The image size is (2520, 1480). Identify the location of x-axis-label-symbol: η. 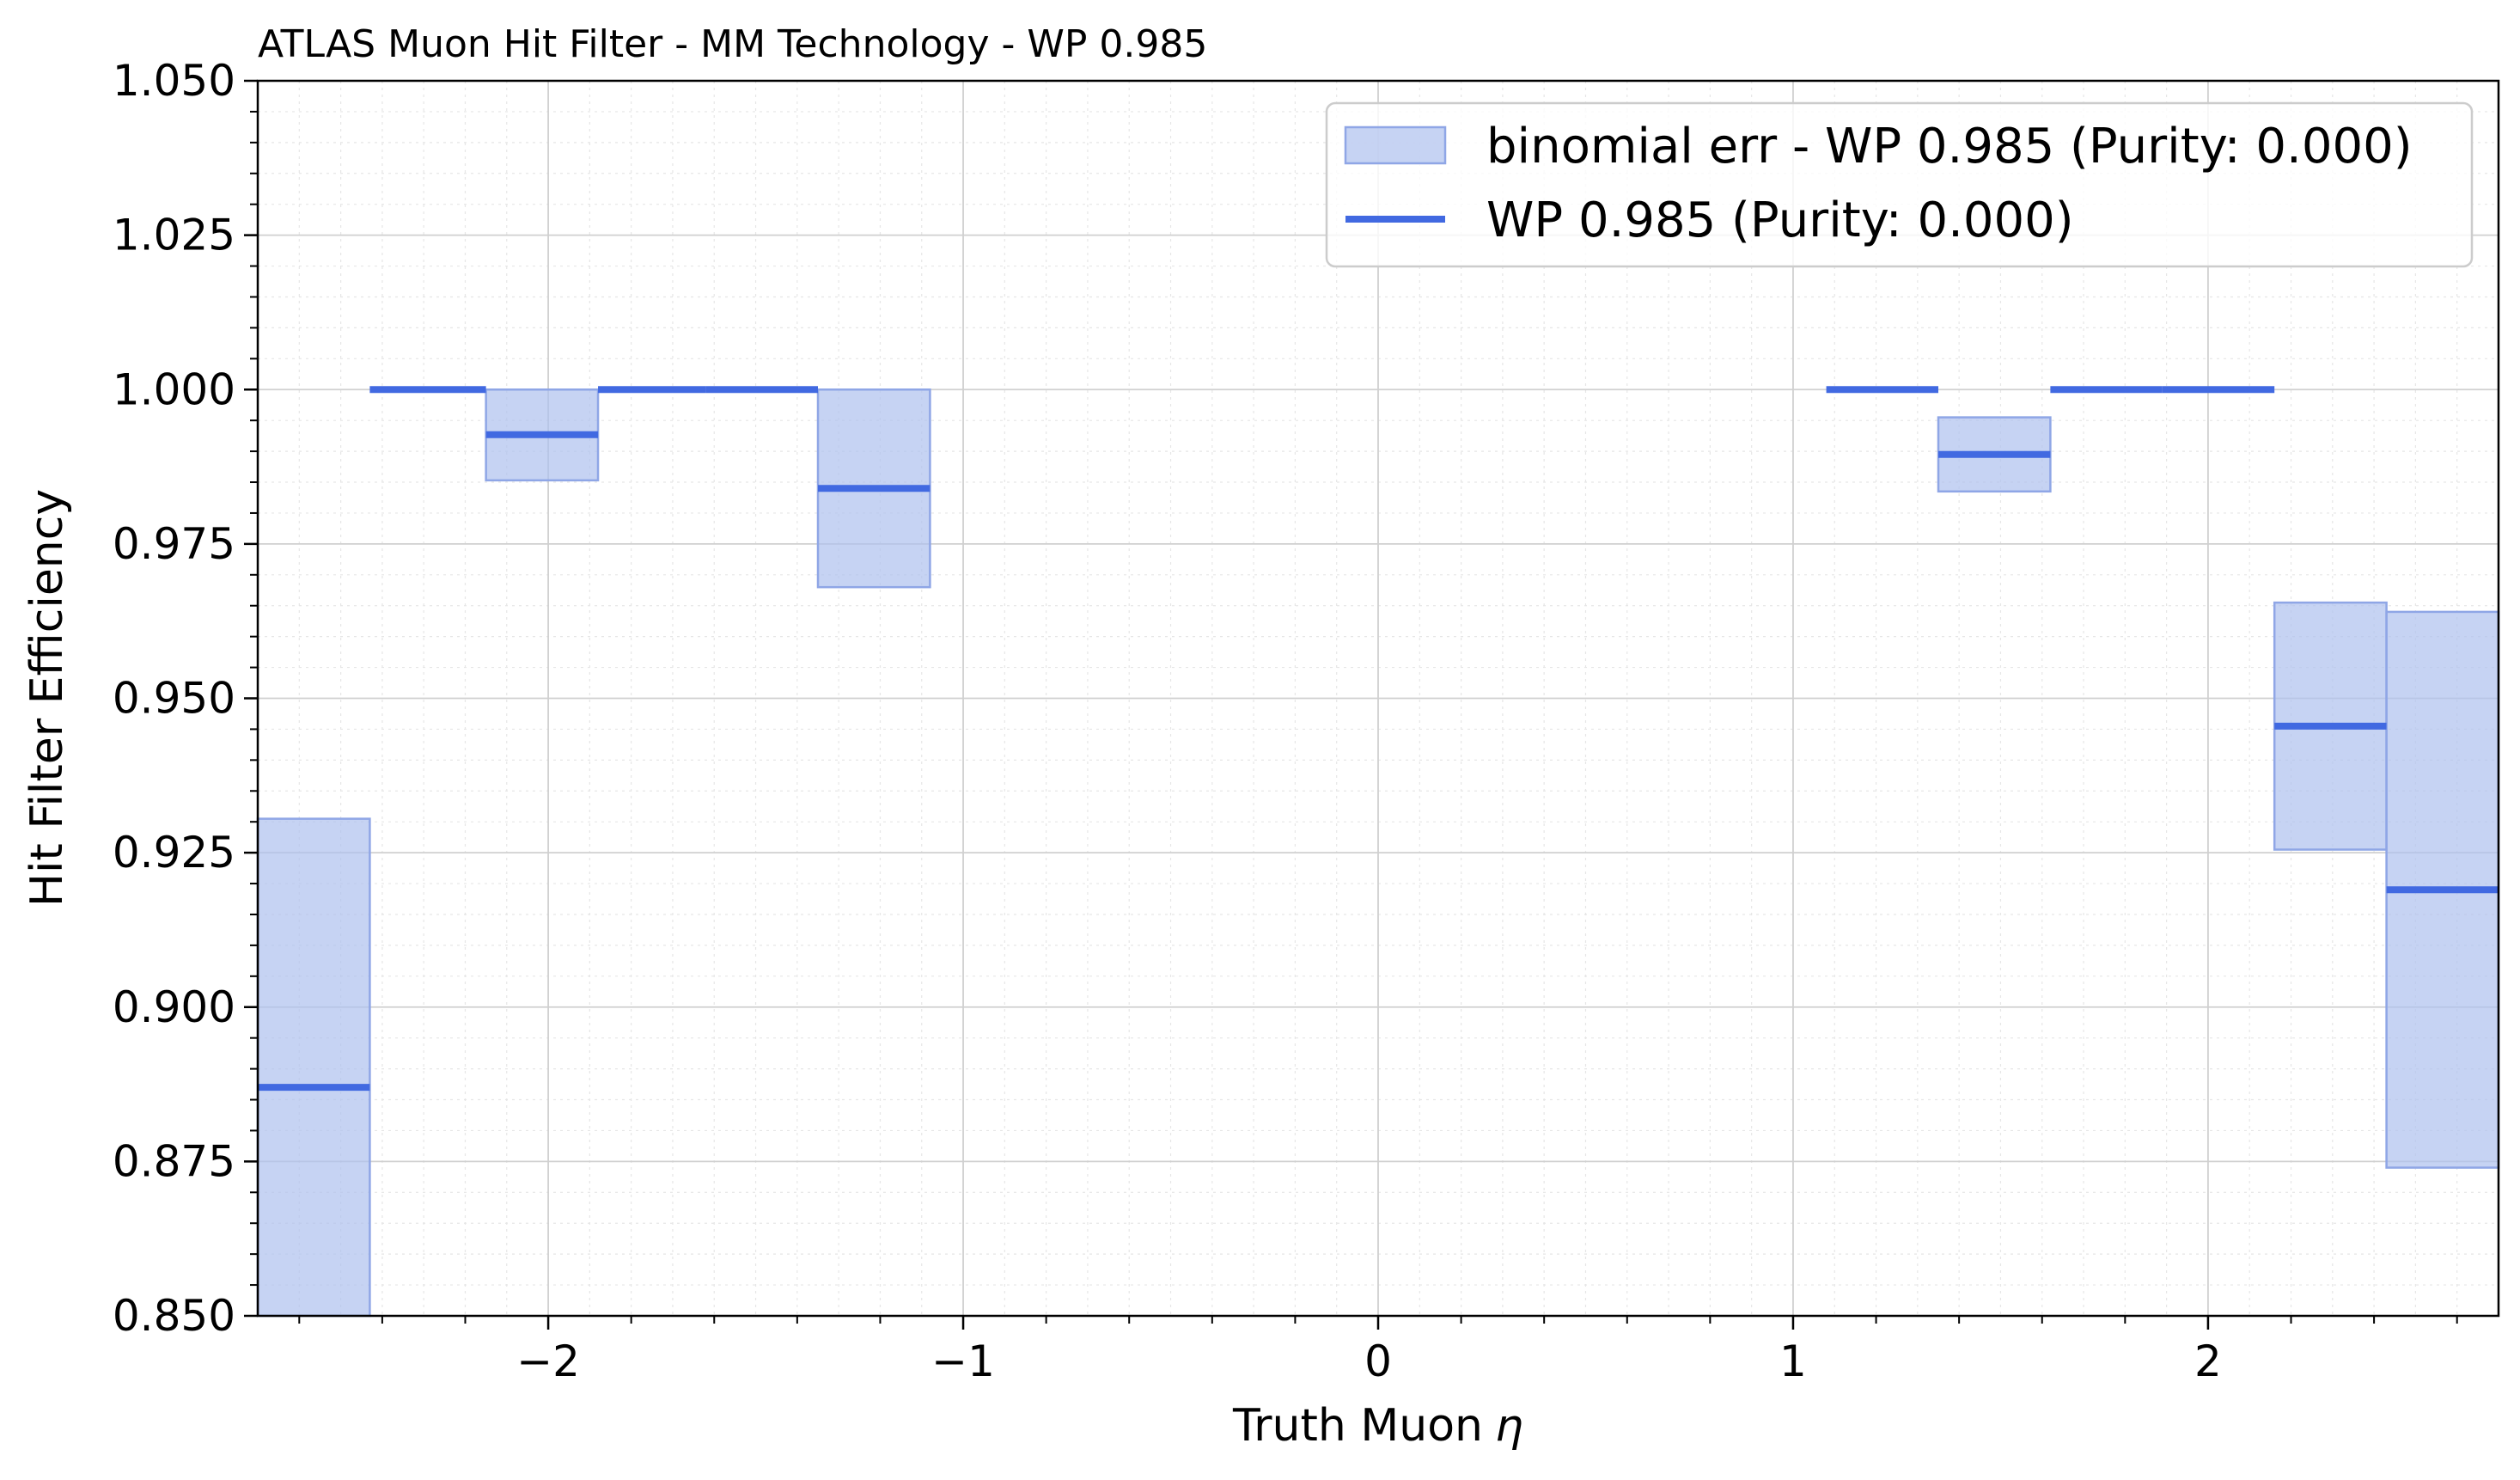
(1509, 1426).